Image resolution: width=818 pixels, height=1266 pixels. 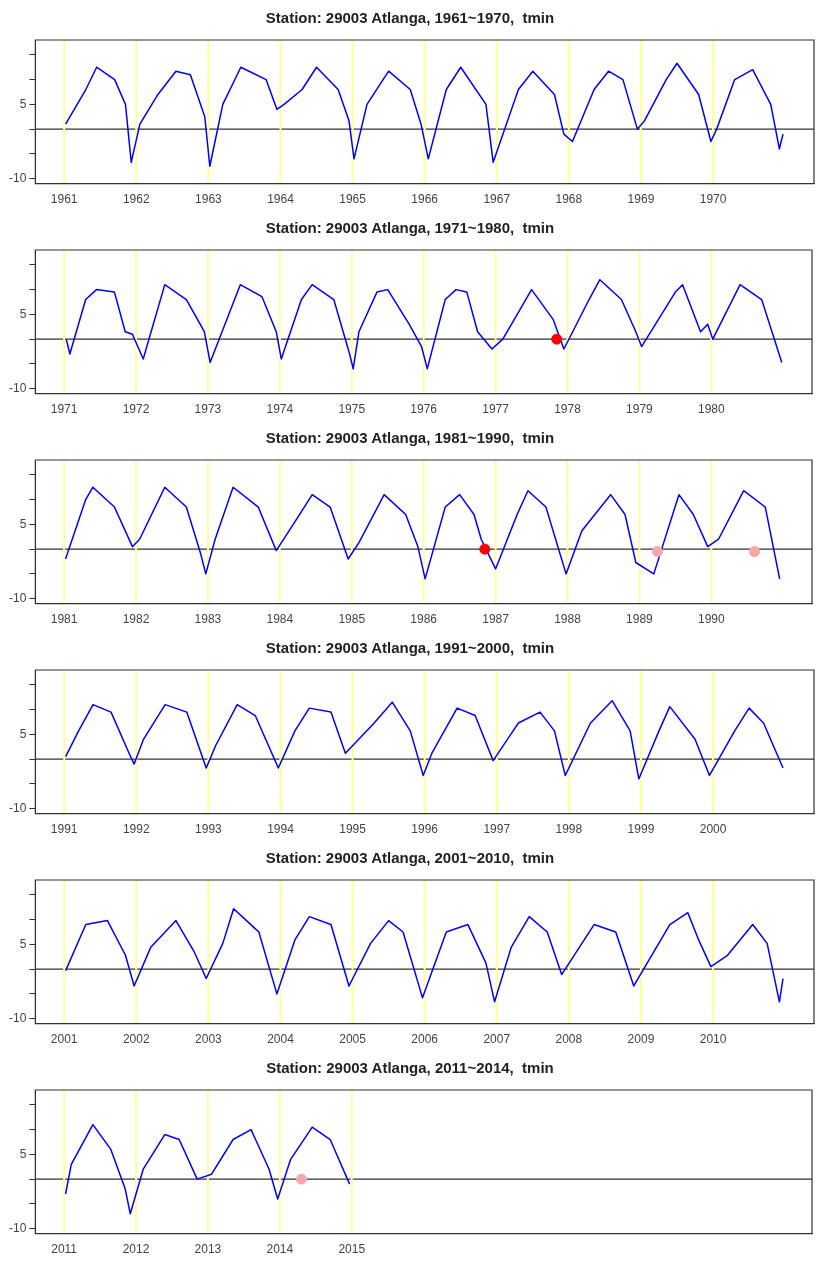 I want to click on x-tick-label: 1965, so click(x=353, y=199).